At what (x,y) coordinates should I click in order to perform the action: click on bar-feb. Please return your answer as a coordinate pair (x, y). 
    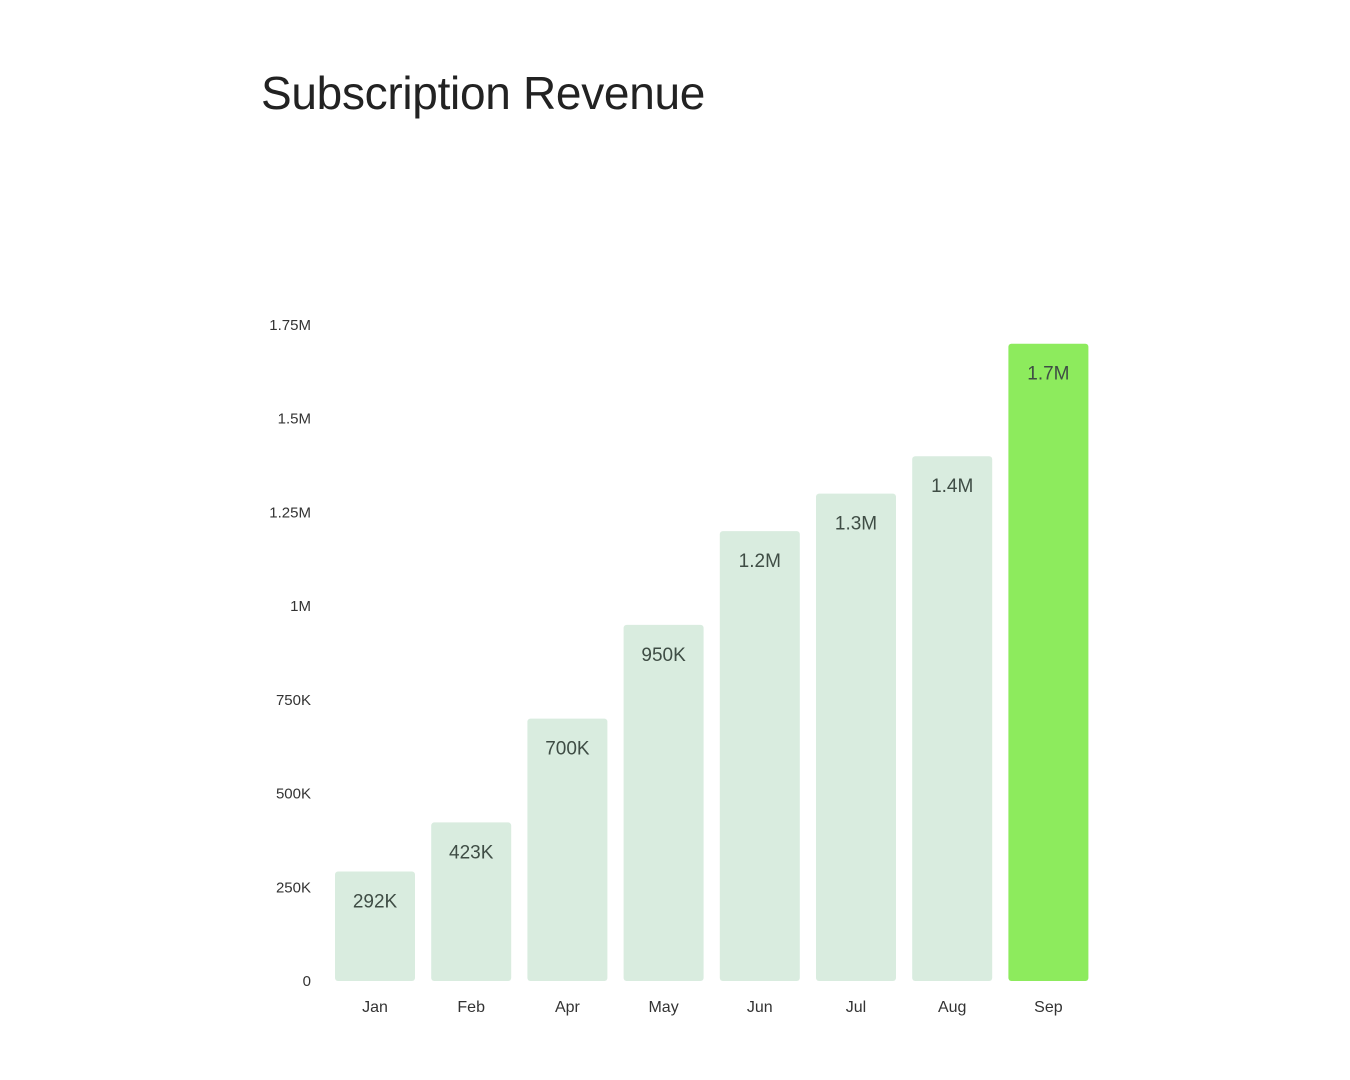
    Looking at the image, I should click on (471, 901).